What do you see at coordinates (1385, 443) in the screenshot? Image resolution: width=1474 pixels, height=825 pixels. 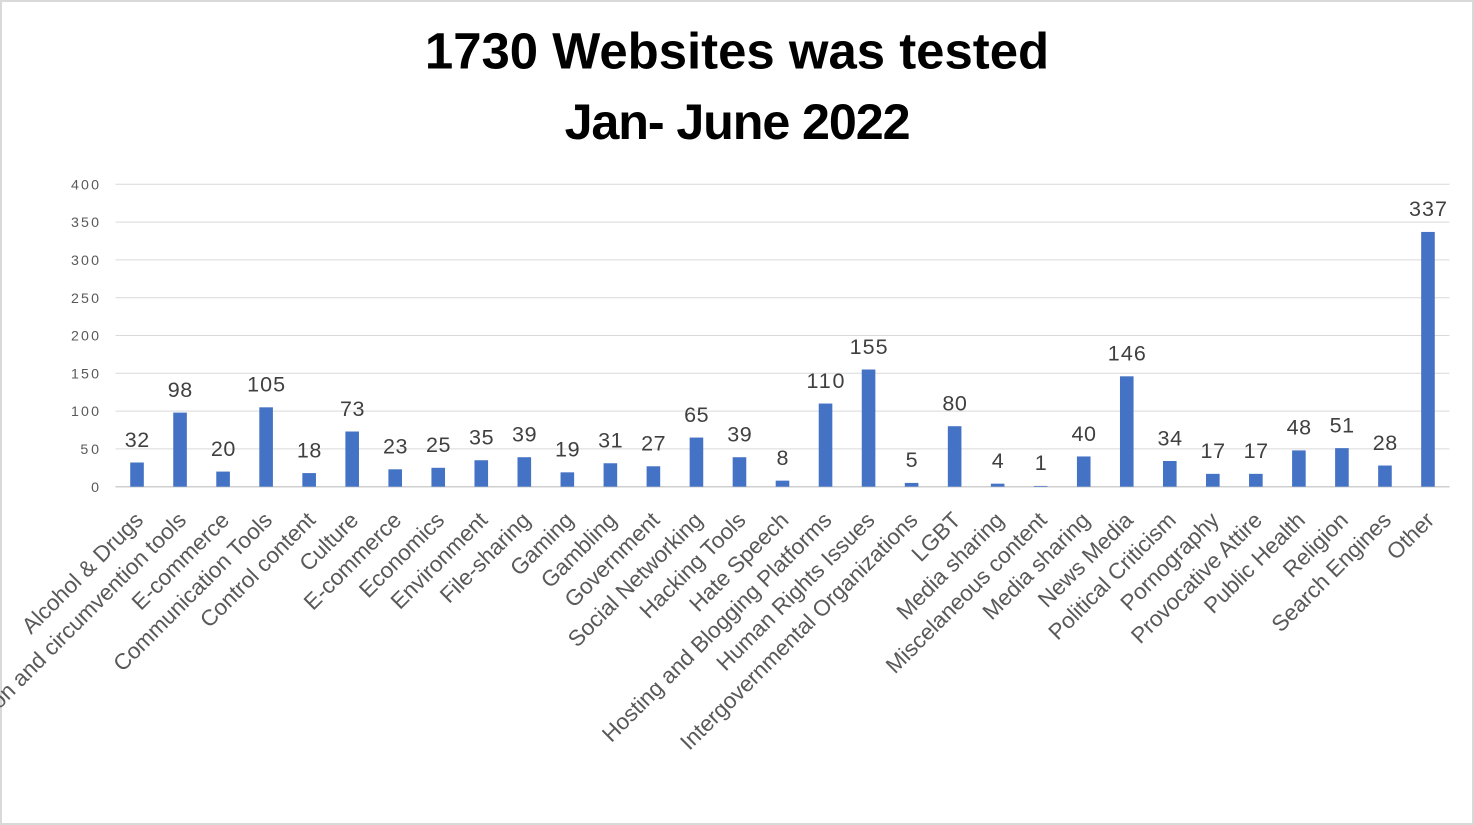 I see `svg-text: 28` at bounding box center [1385, 443].